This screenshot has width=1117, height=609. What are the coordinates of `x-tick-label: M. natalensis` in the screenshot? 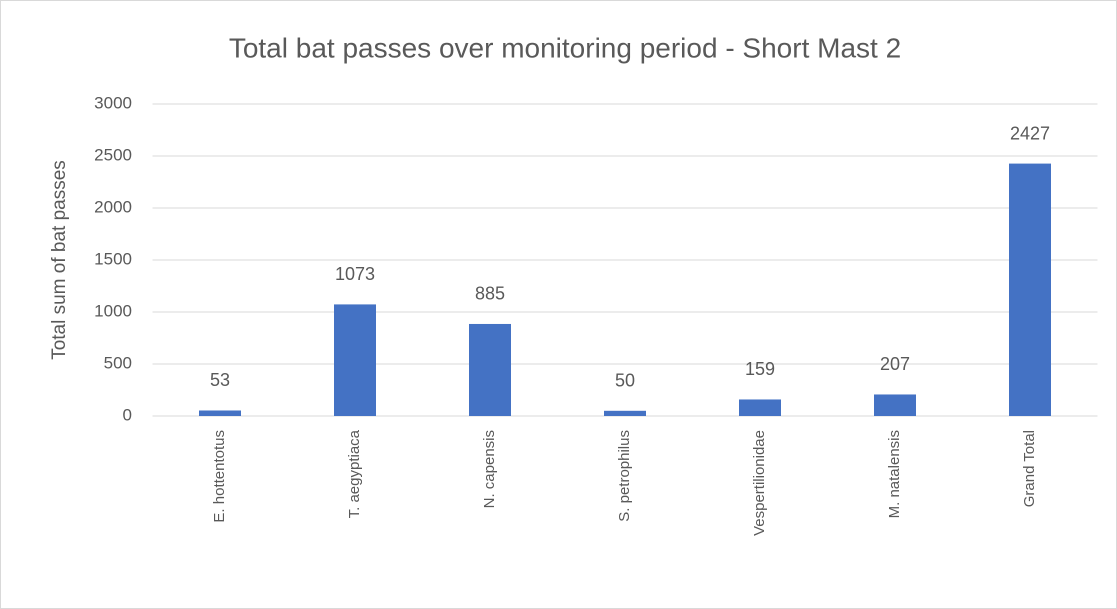 It's located at (894, 474).